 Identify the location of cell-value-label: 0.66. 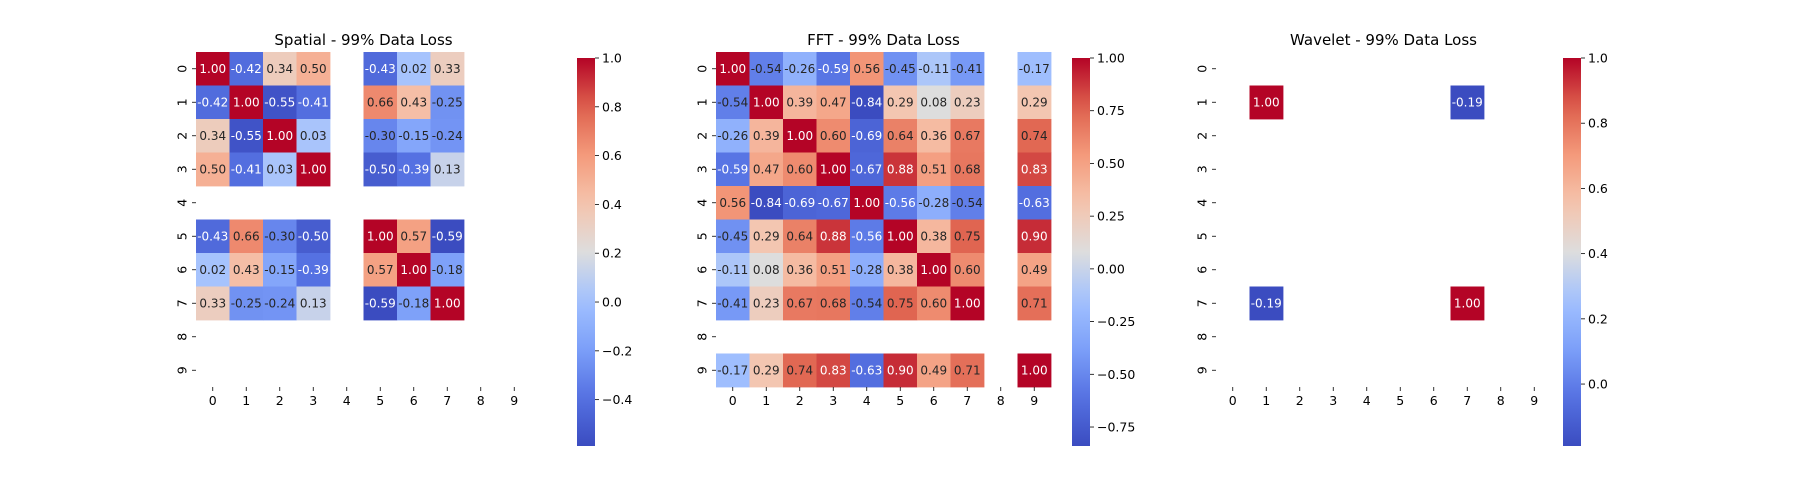
(380, 102).